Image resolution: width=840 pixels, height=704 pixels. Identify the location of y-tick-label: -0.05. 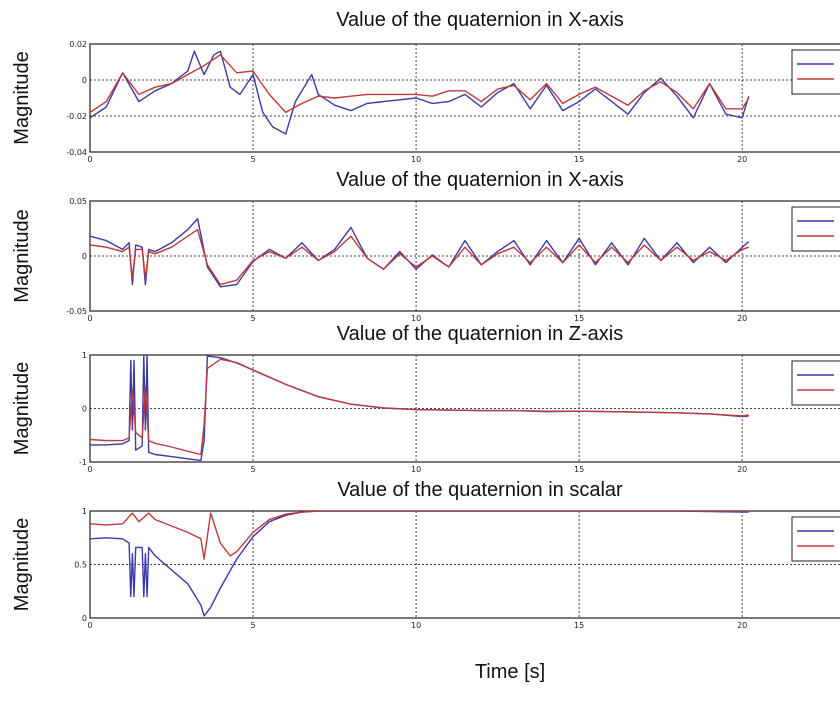
(76, 311).